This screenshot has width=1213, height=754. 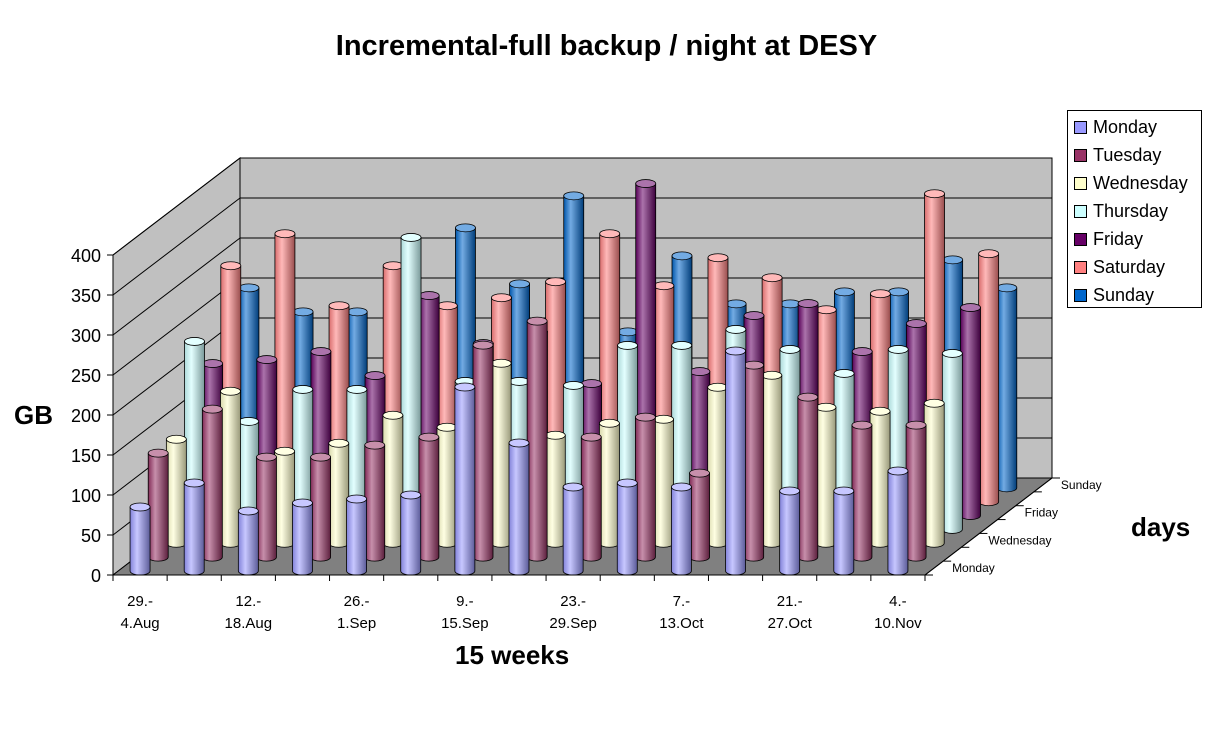 What do you see at coordinates (1041, 513) in the screenshot?
I see `depth-tick-label: Friday` at bounding box center [1041, 513].